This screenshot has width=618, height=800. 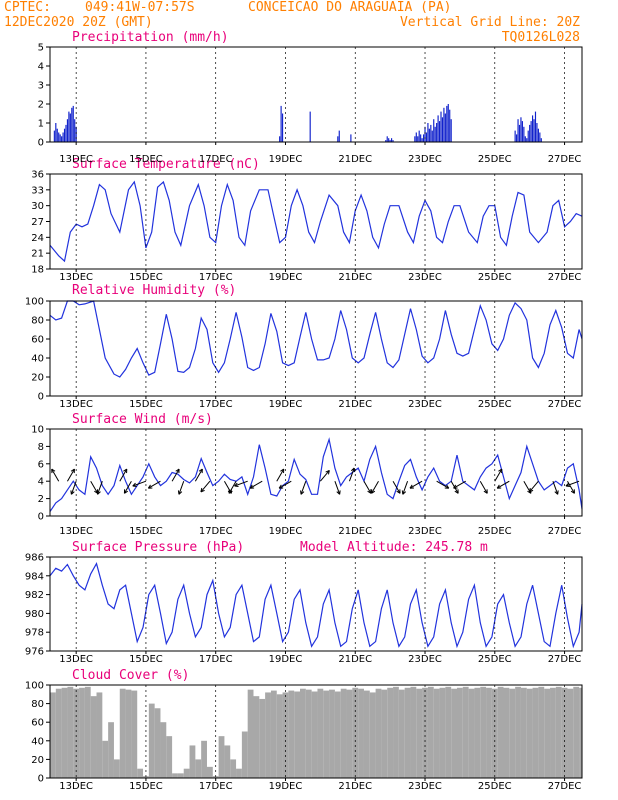 What do you see at coordinates (146, 404) in the screenshot?
I see `humidity-xtick-label: 15DEC` at bounding box center [146, 404].